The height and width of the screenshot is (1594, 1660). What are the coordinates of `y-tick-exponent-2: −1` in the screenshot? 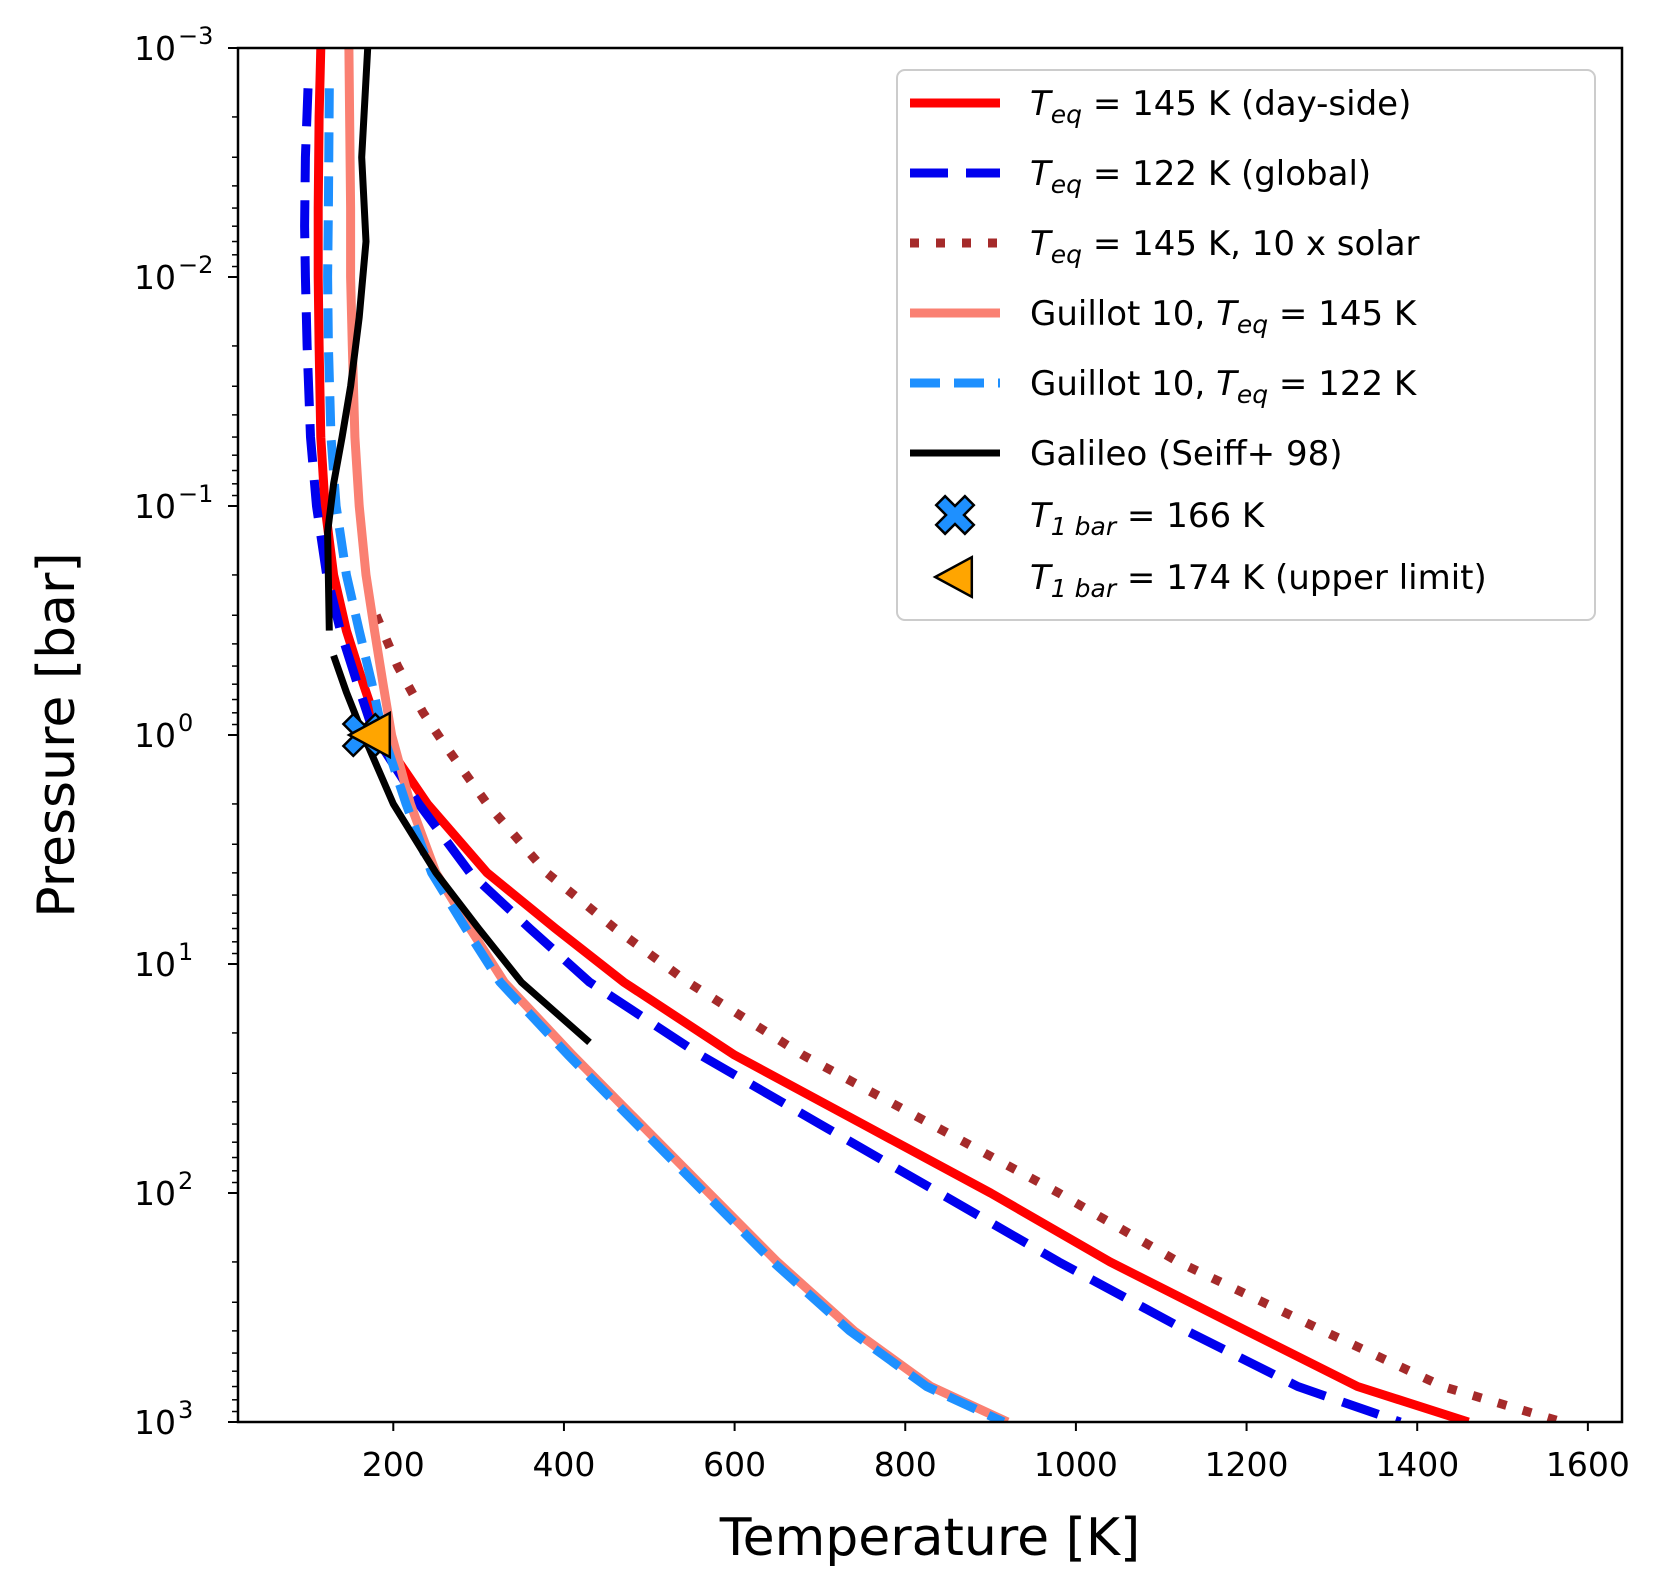 It's located at (195, 494).